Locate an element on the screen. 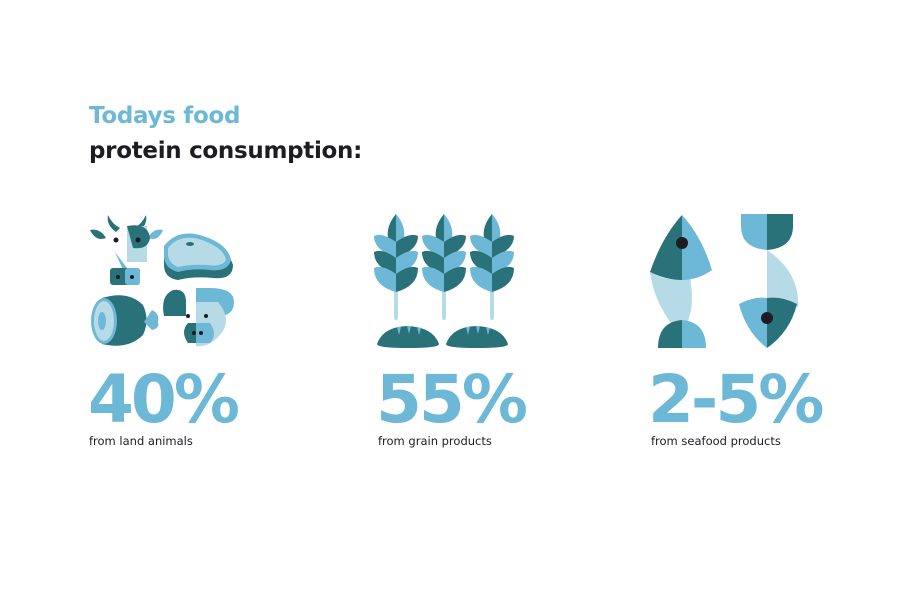 This screenshot has width=900, height=600. stat-label-seafood: from seafood products is located at coordinates (716, 441).